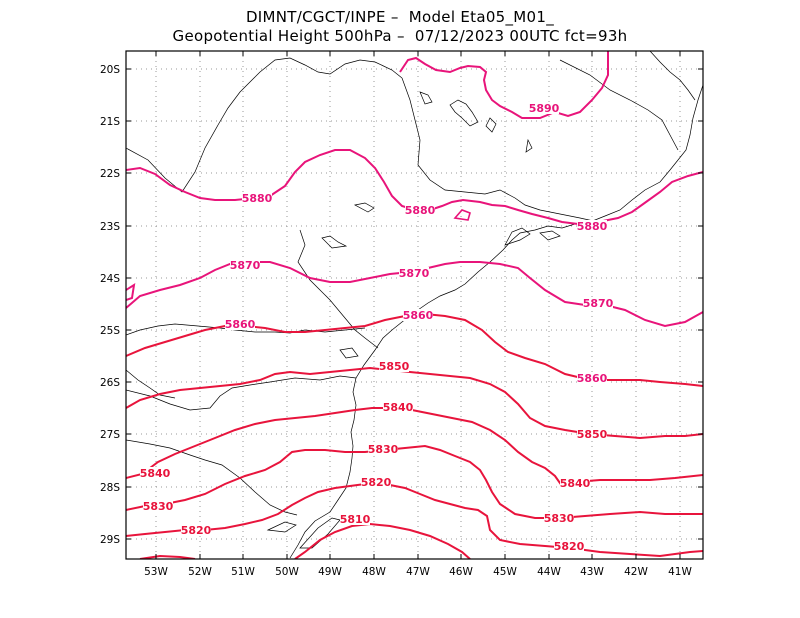  I want to click on contour-label-c5820b: 5820, so click(196, 530).